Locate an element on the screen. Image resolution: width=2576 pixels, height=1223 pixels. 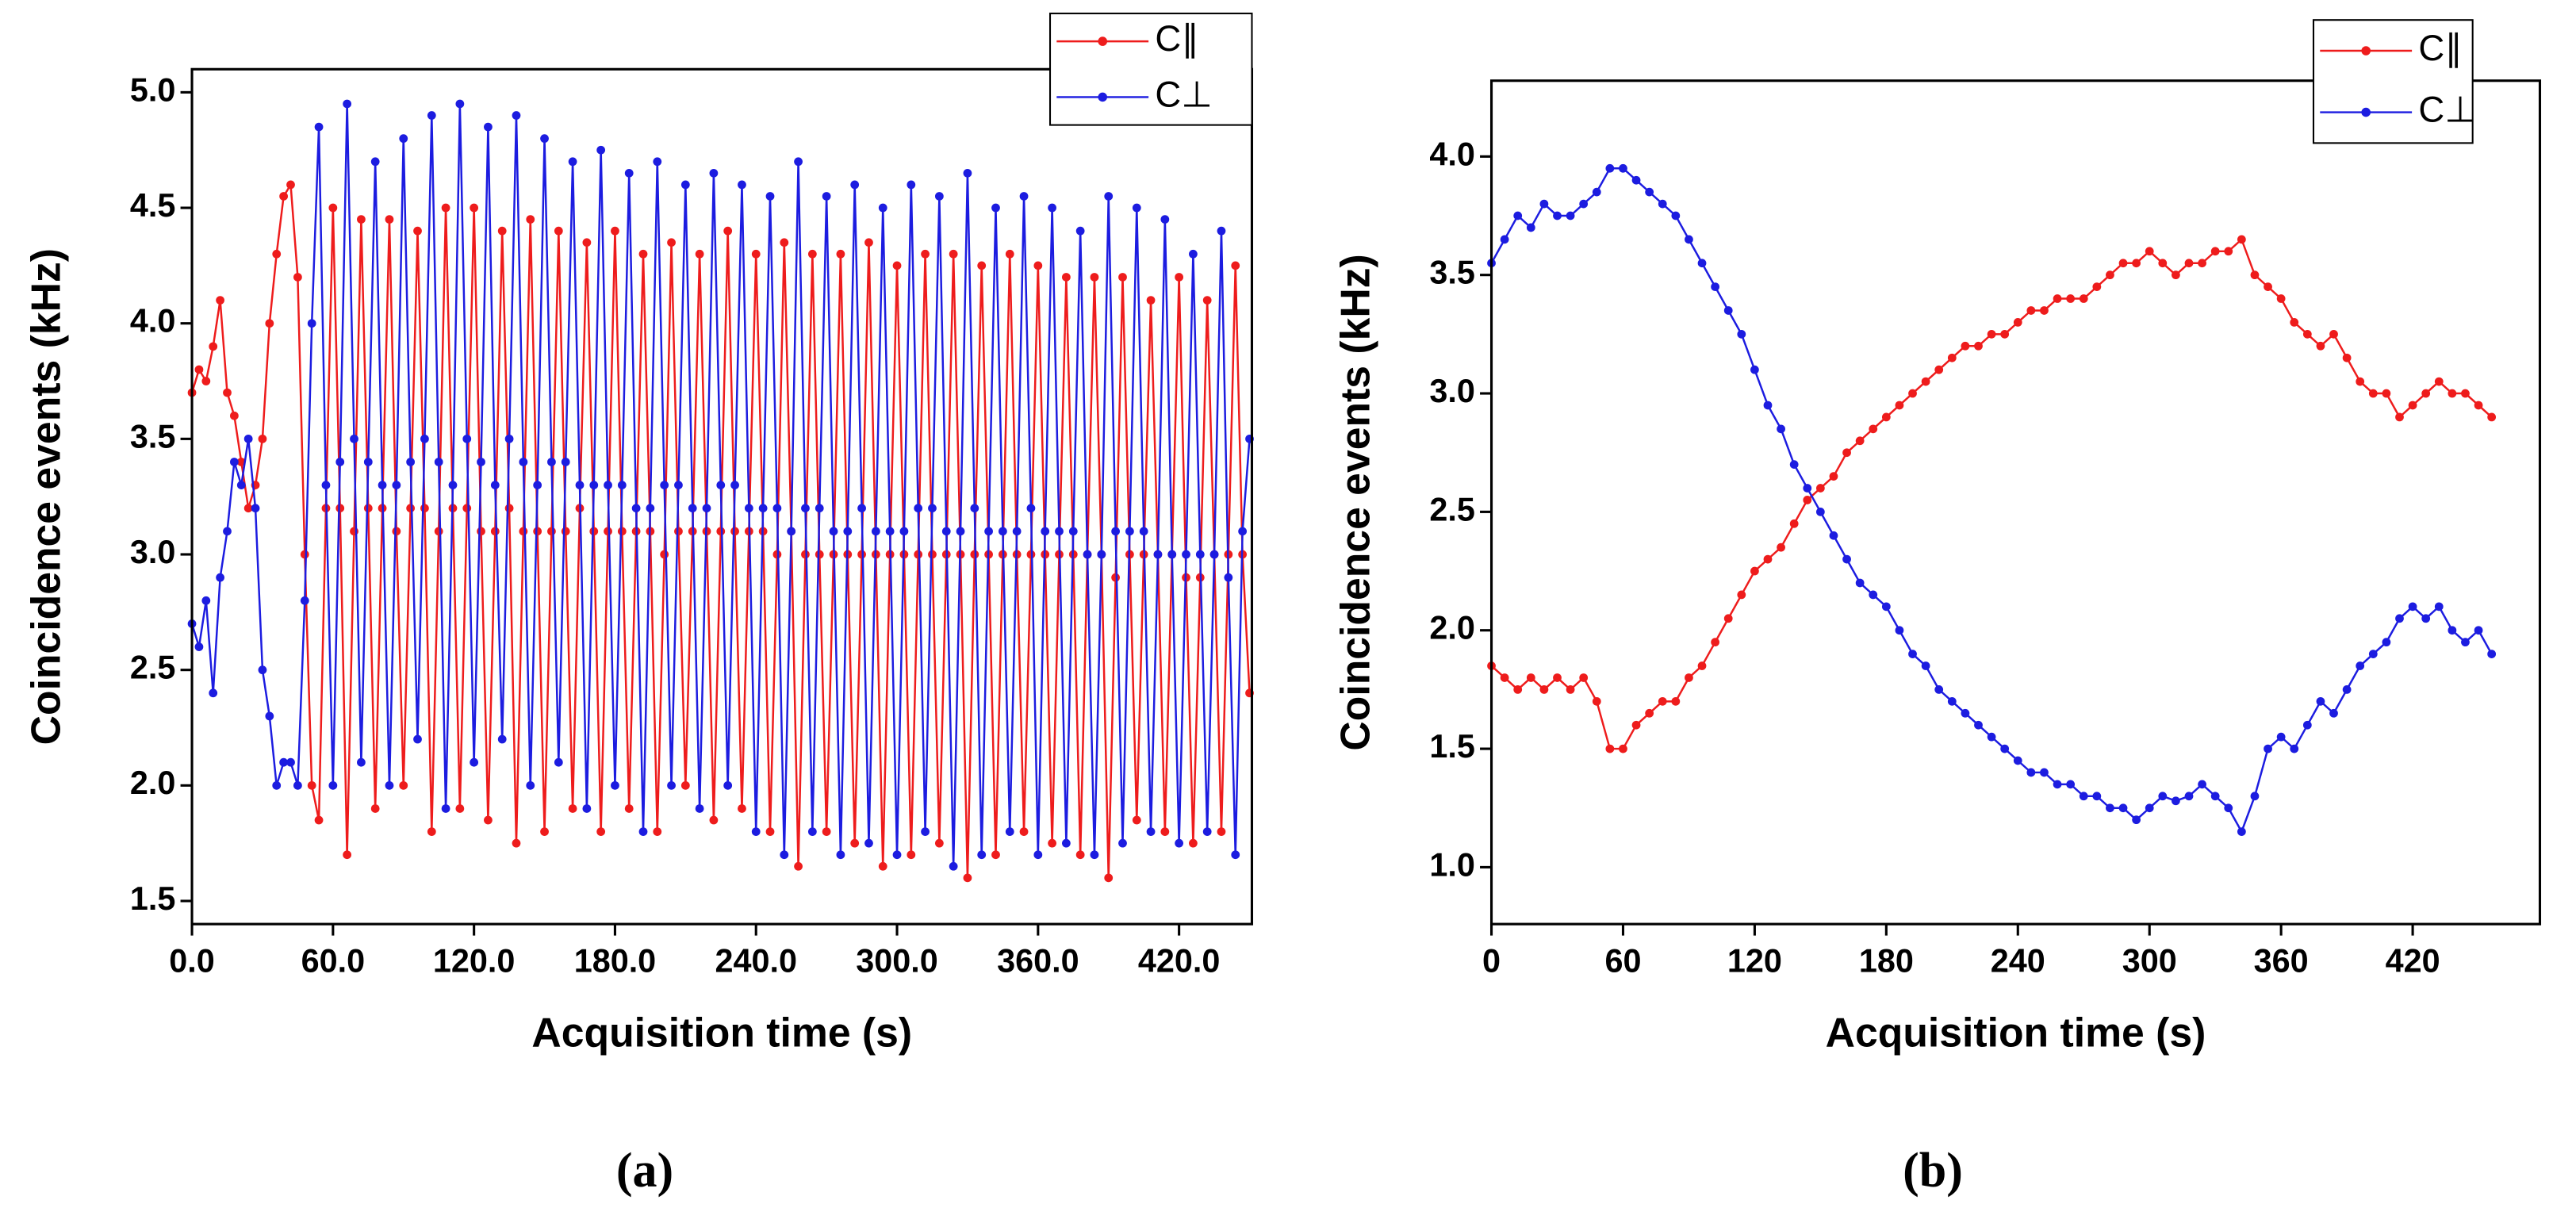
x-axis-title: Acquisition time (s) is located at coordinates (2016, 1032).